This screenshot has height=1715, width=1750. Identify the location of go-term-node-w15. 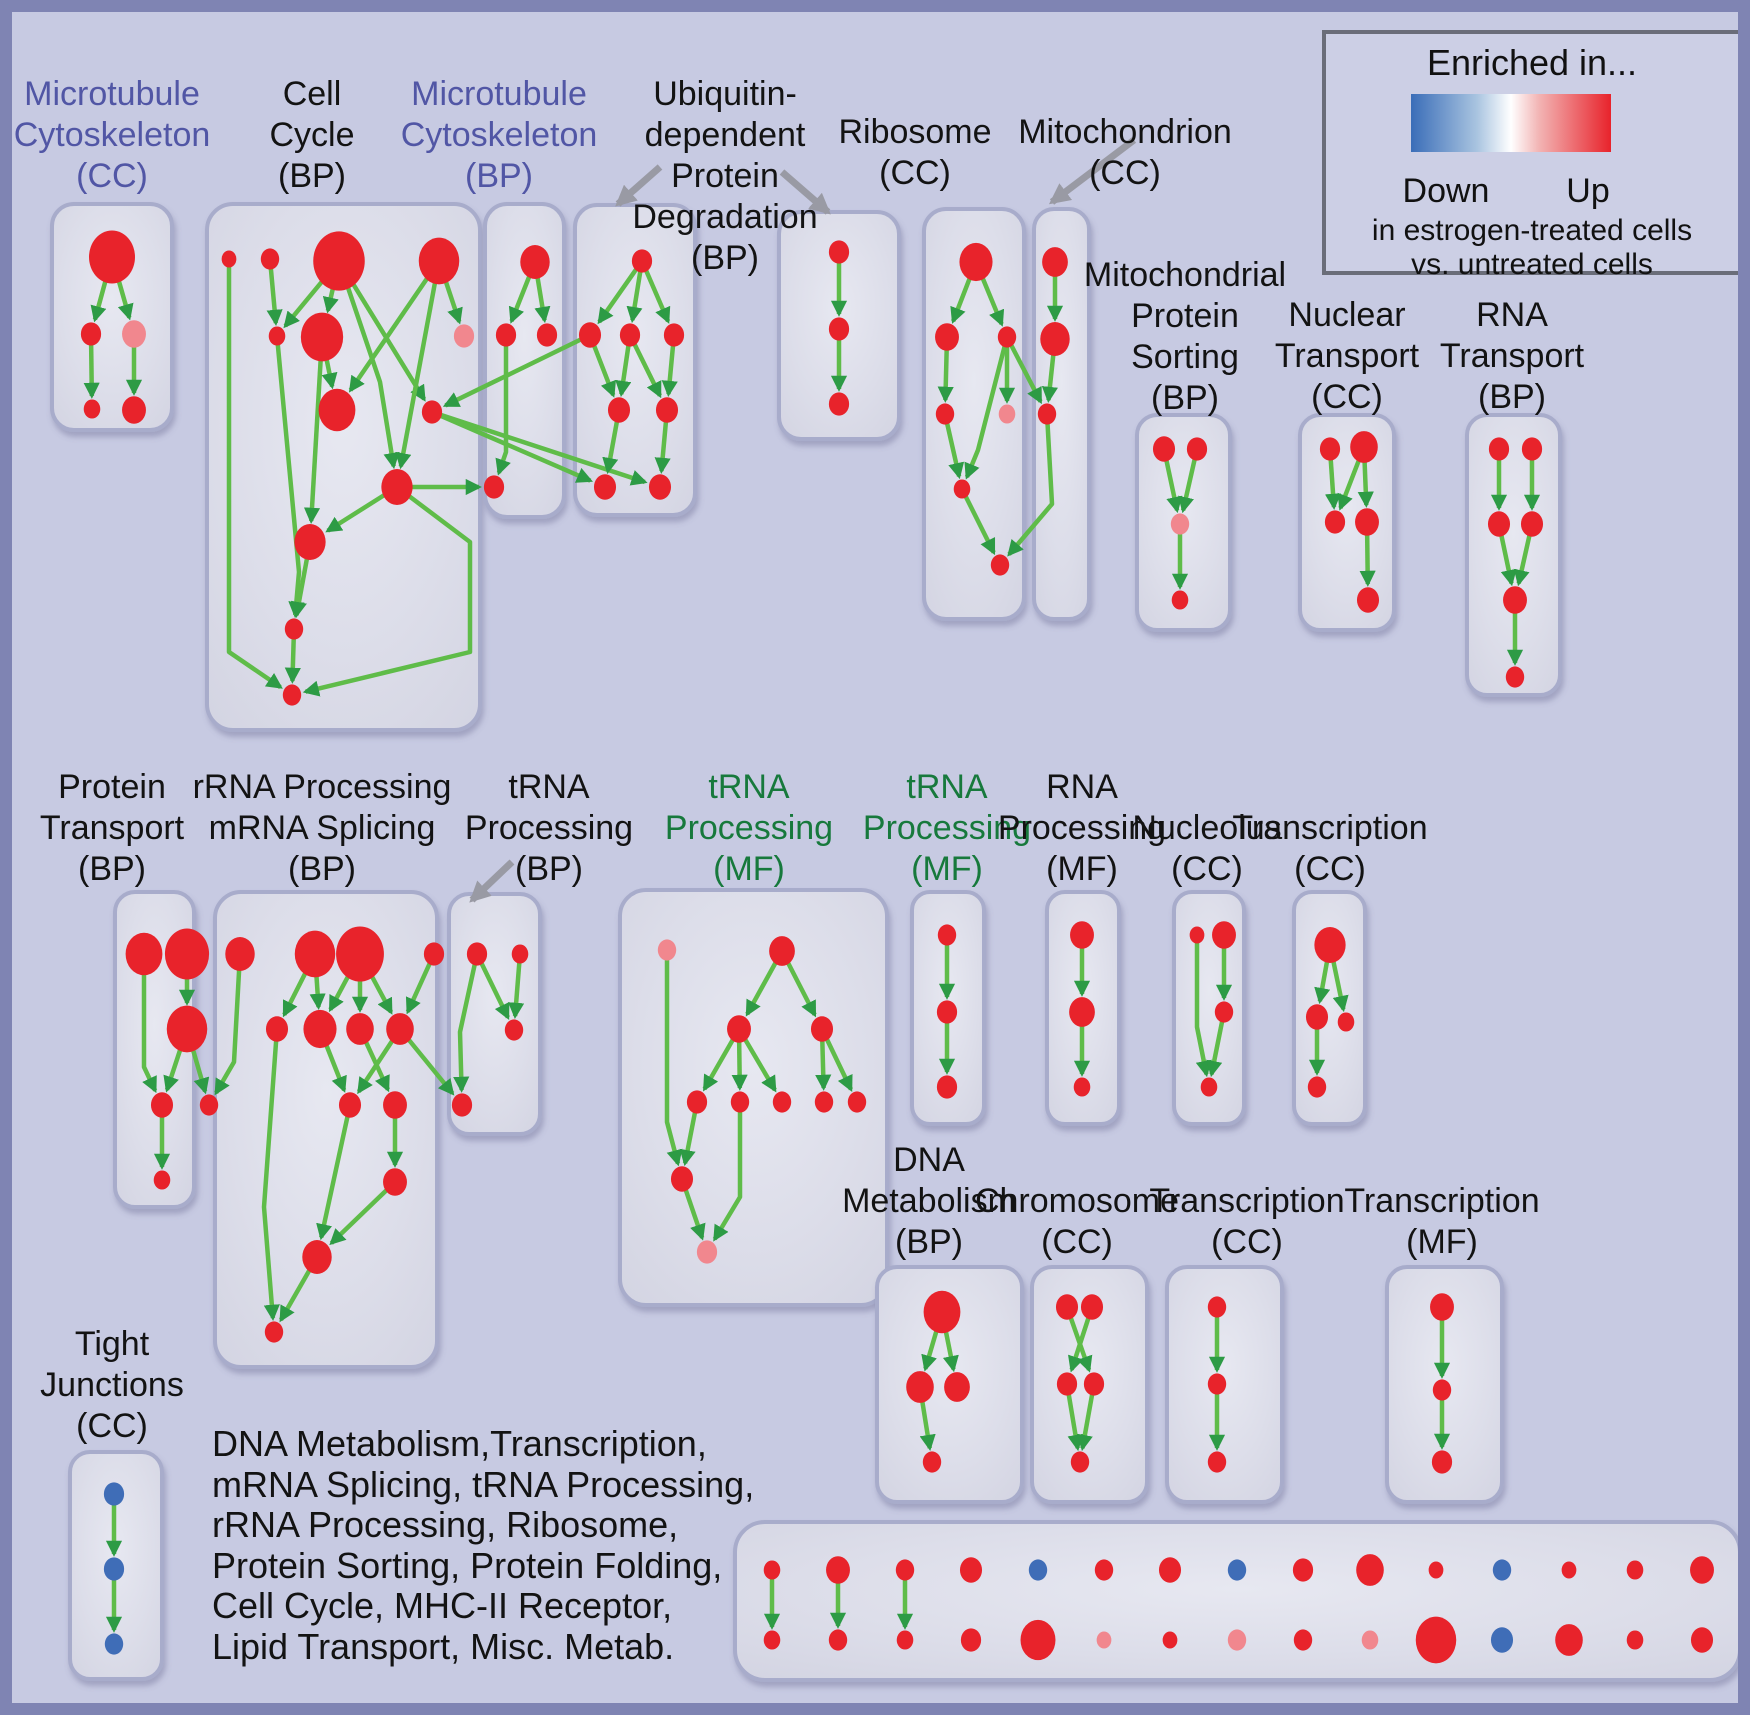
(1702, 1570).